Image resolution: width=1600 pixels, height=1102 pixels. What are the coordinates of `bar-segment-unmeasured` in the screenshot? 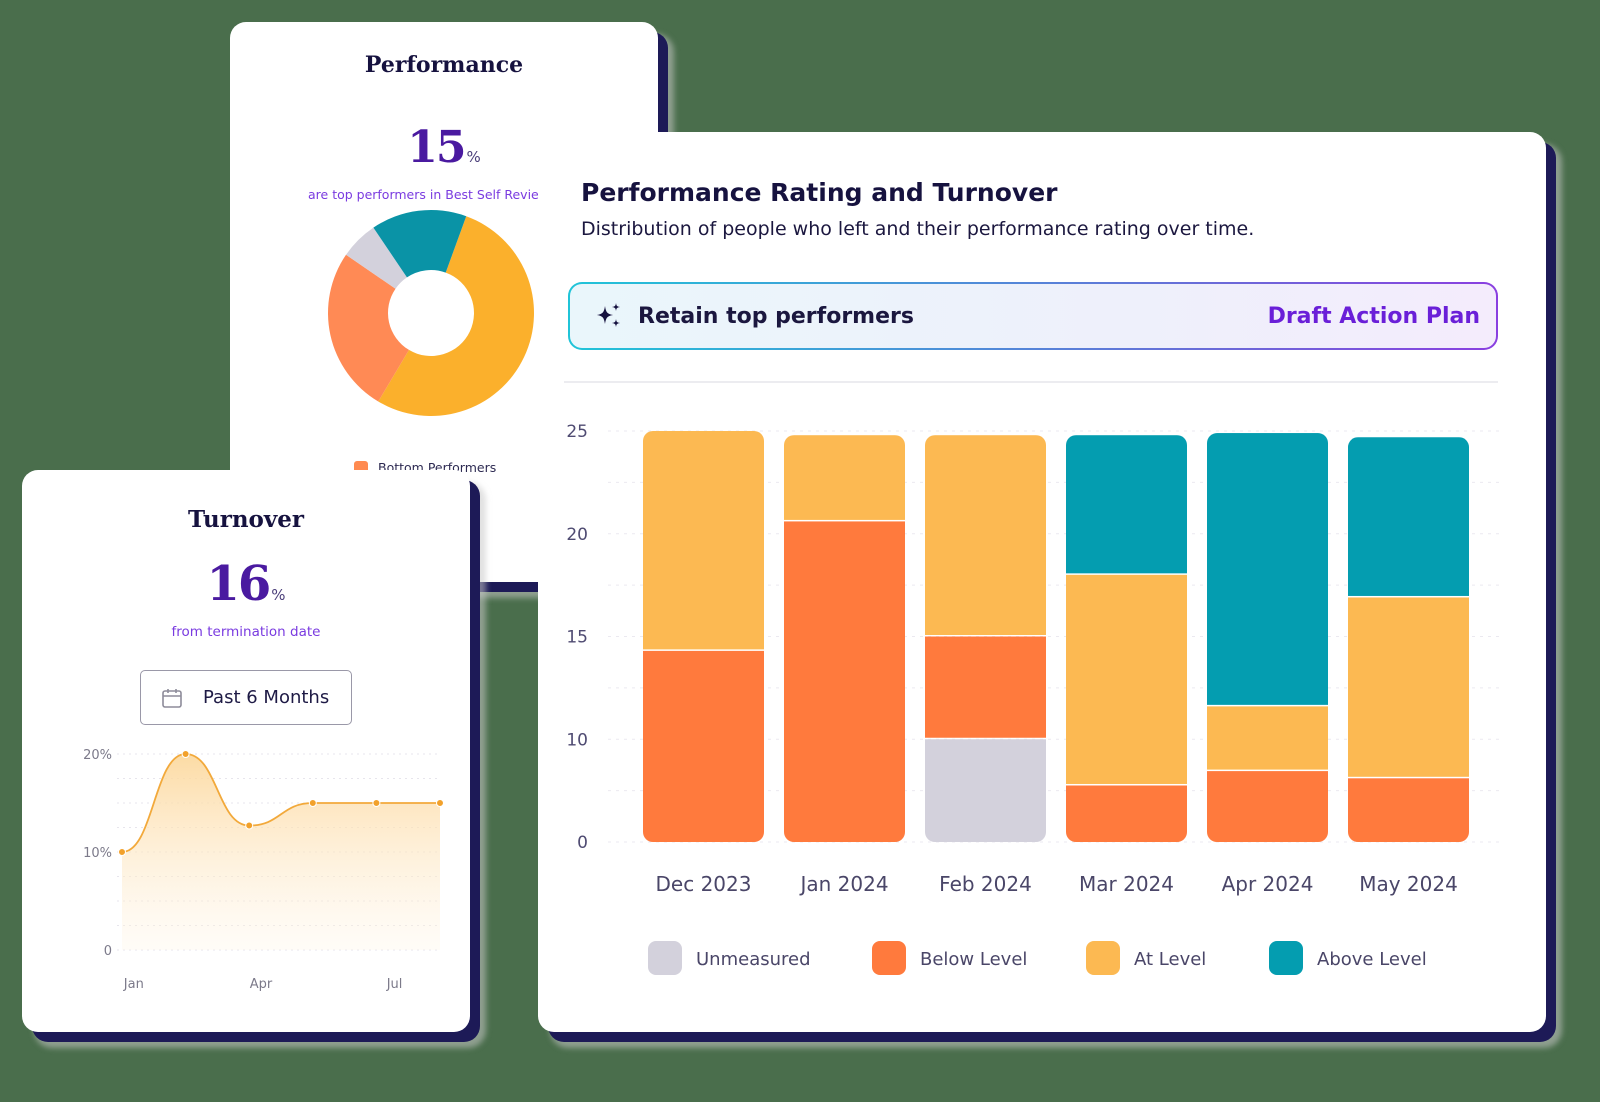 It's located at (985, 790).